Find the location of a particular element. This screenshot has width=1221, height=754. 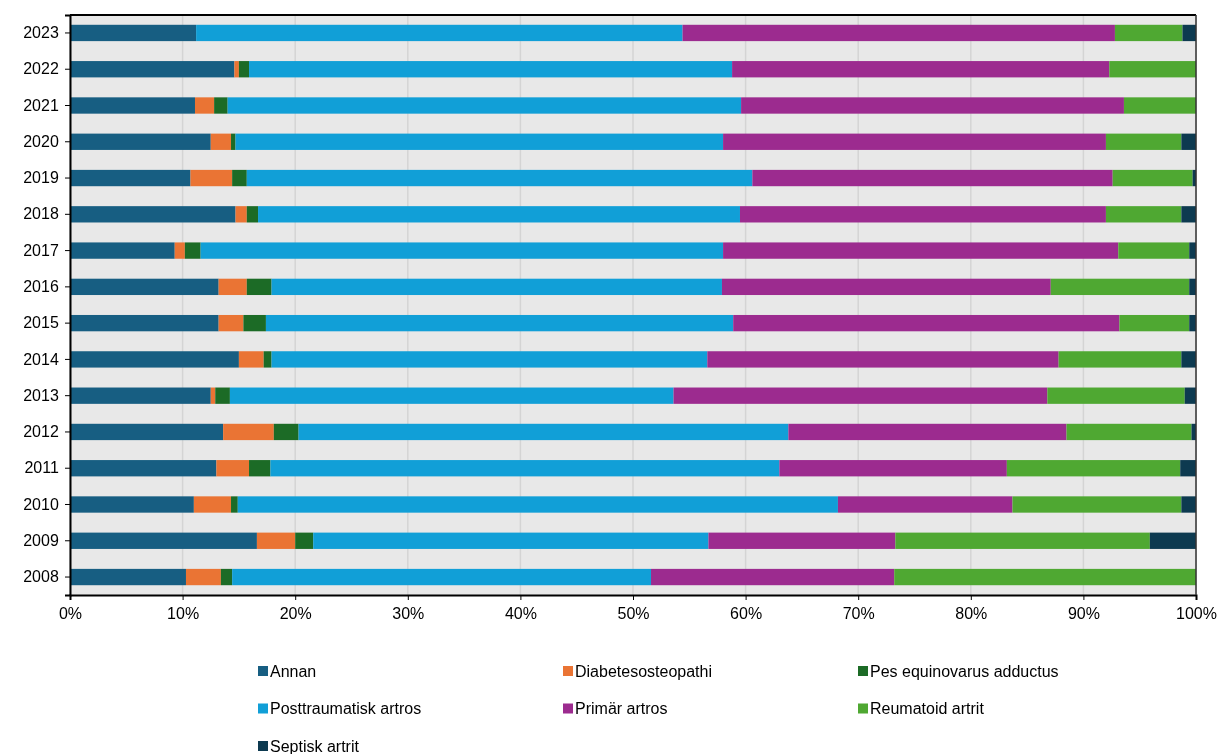

y-tick-label: 2016 is located at coordinates (41, 286).